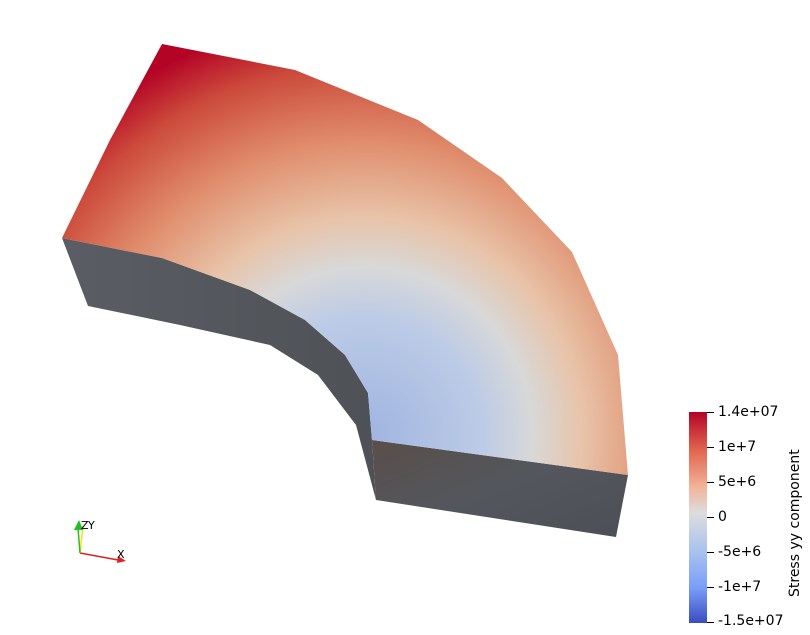  I want to click on z-axis-label: Z, so click(85, 525).